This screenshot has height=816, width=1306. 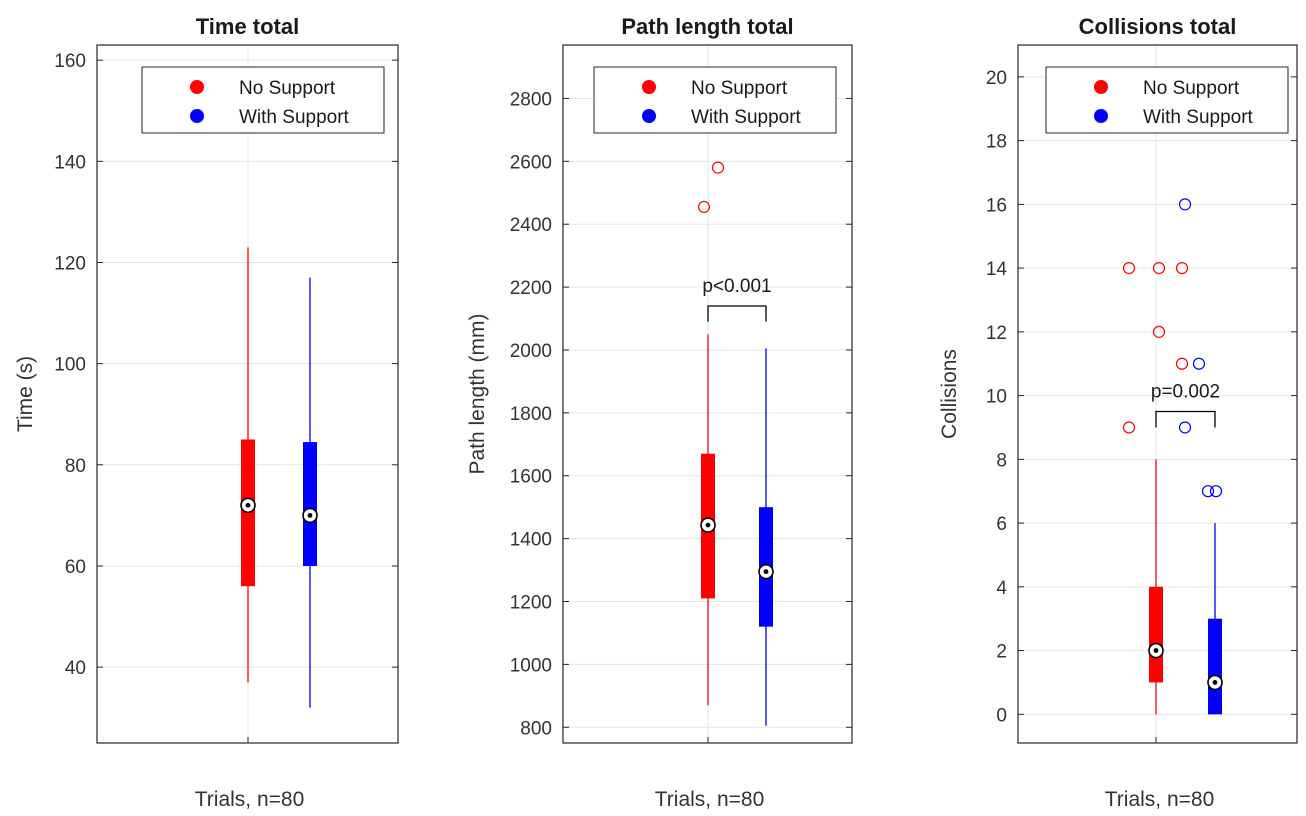 I want to click on y-tick-label: 0, so click(x=1001, y=715).